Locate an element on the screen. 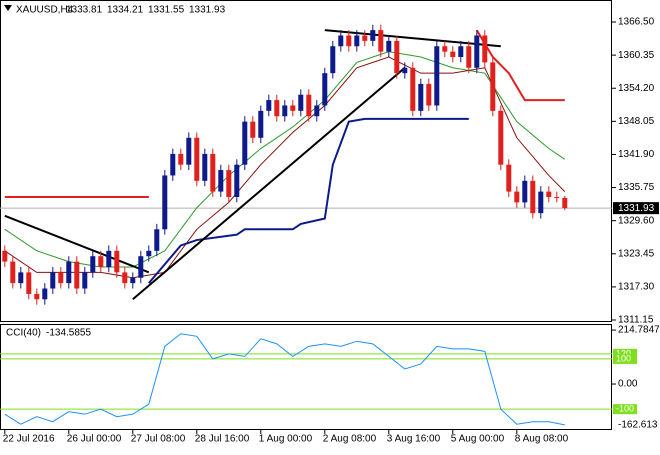 The image size is (660, 455). current-price-box is located at coordinates (636, 208).